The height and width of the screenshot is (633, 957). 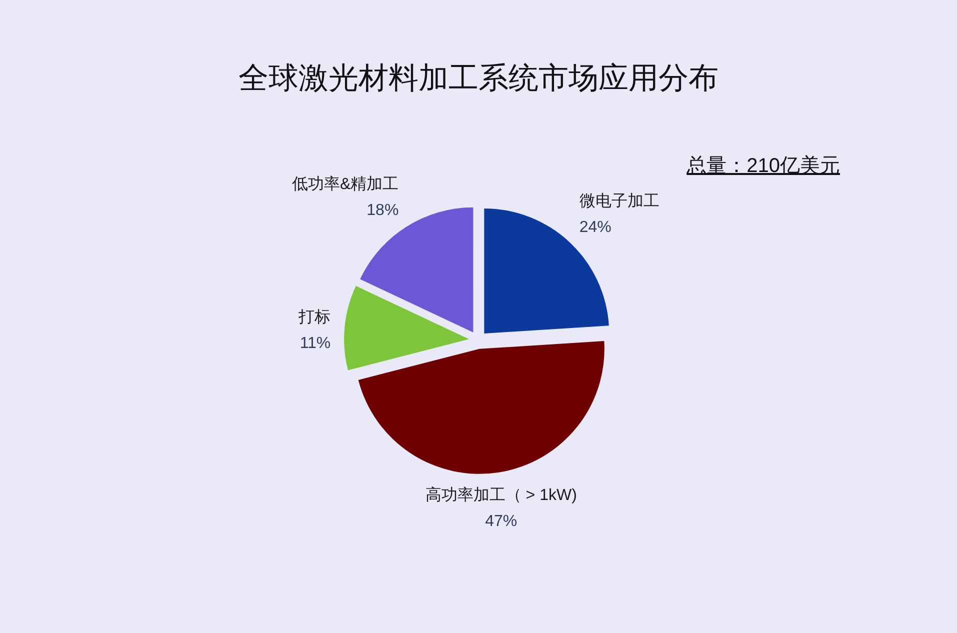 What do you see at coordinates (345, 185) in the screenshot?
I see `category-label: 低功率&精加工` at bounding box center [345, 185].